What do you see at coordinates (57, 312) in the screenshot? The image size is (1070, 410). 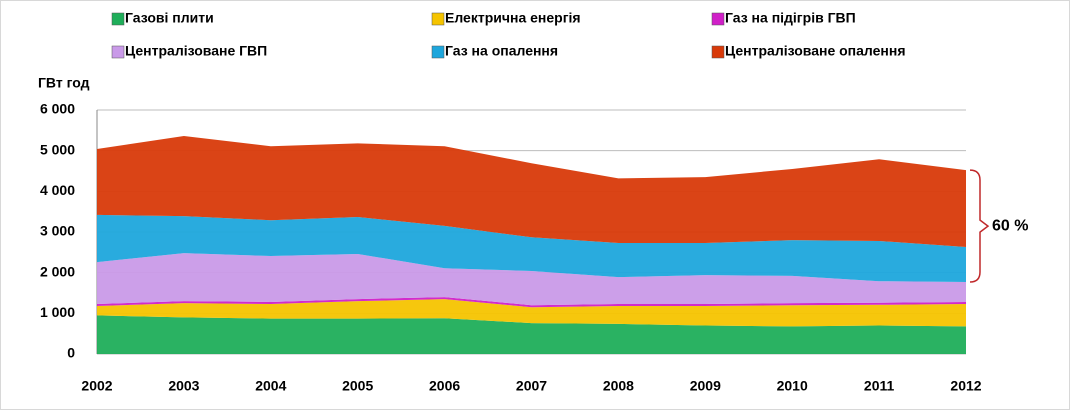 I see `y-tick-label: 1 000` at bounding box center [57, 312].